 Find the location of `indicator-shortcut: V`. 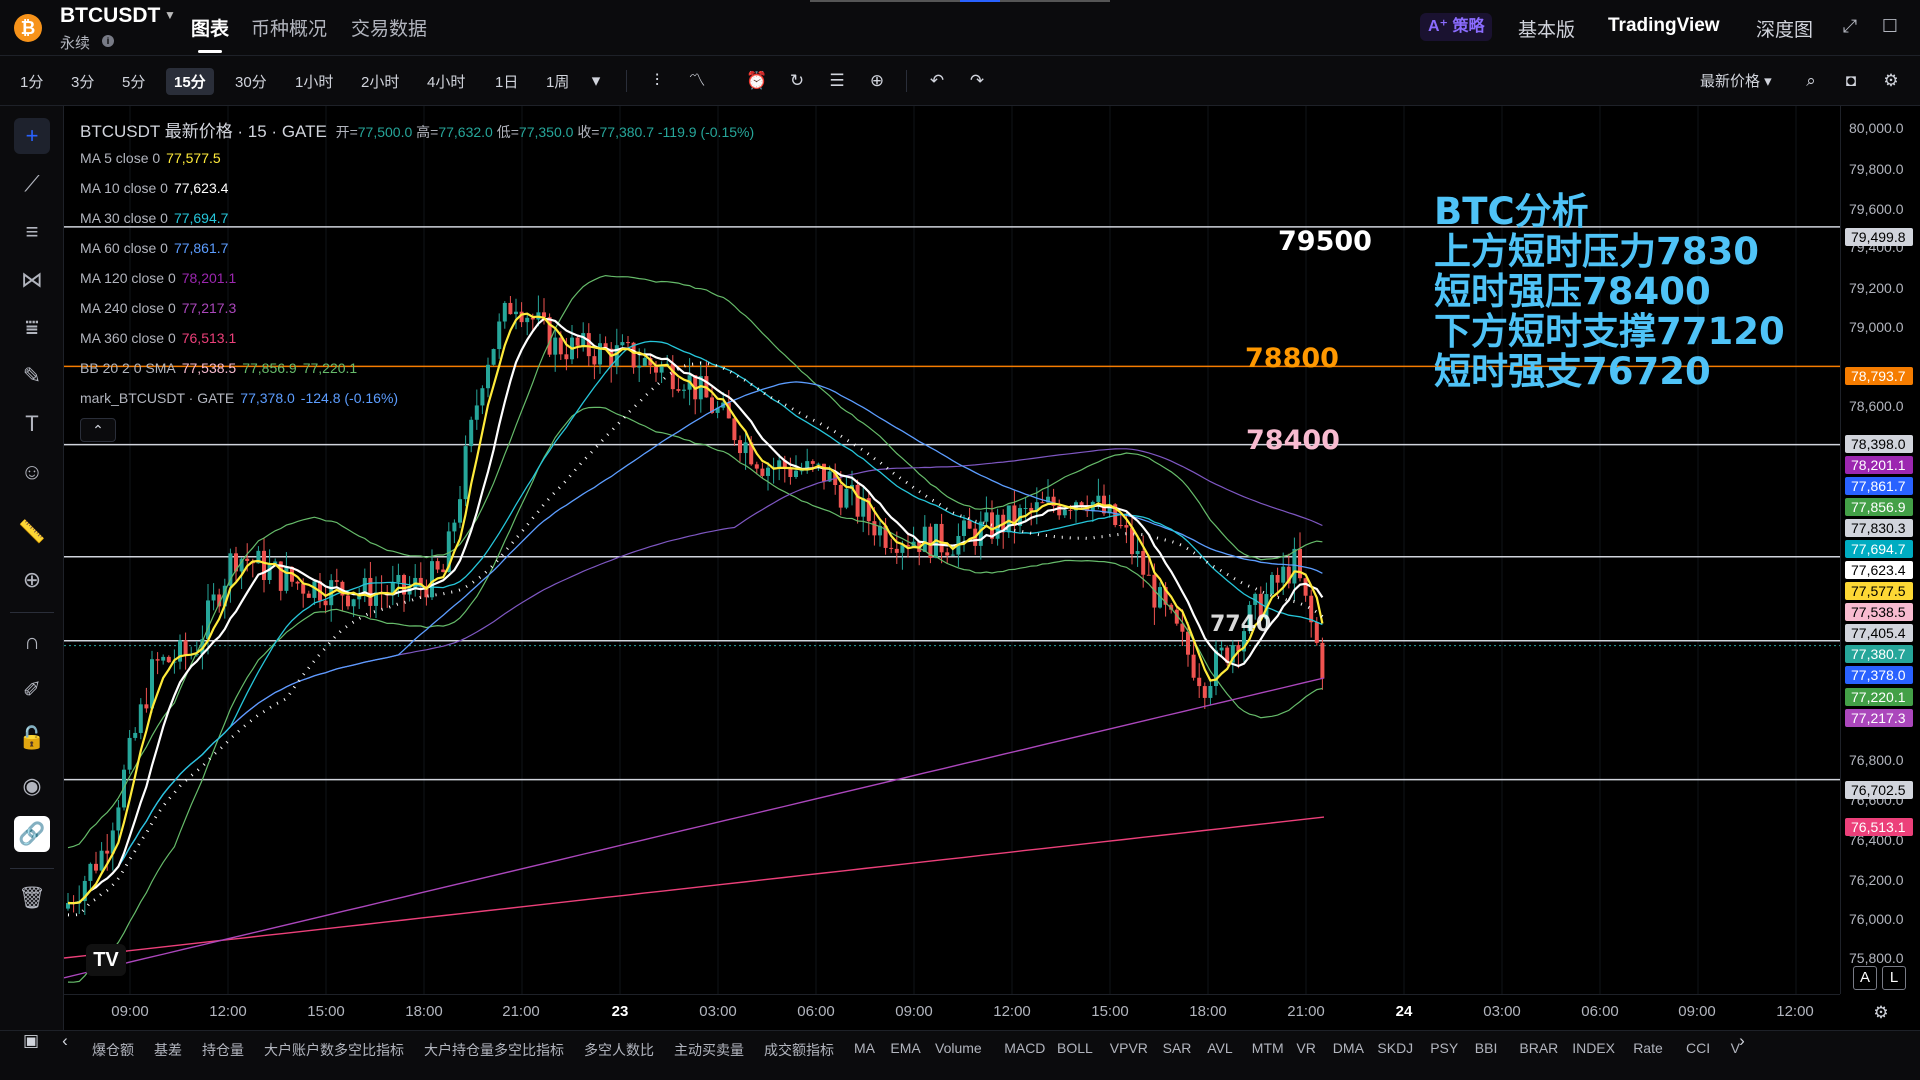

indicator-shortcut: V is located at coordinates (1735, 1048).